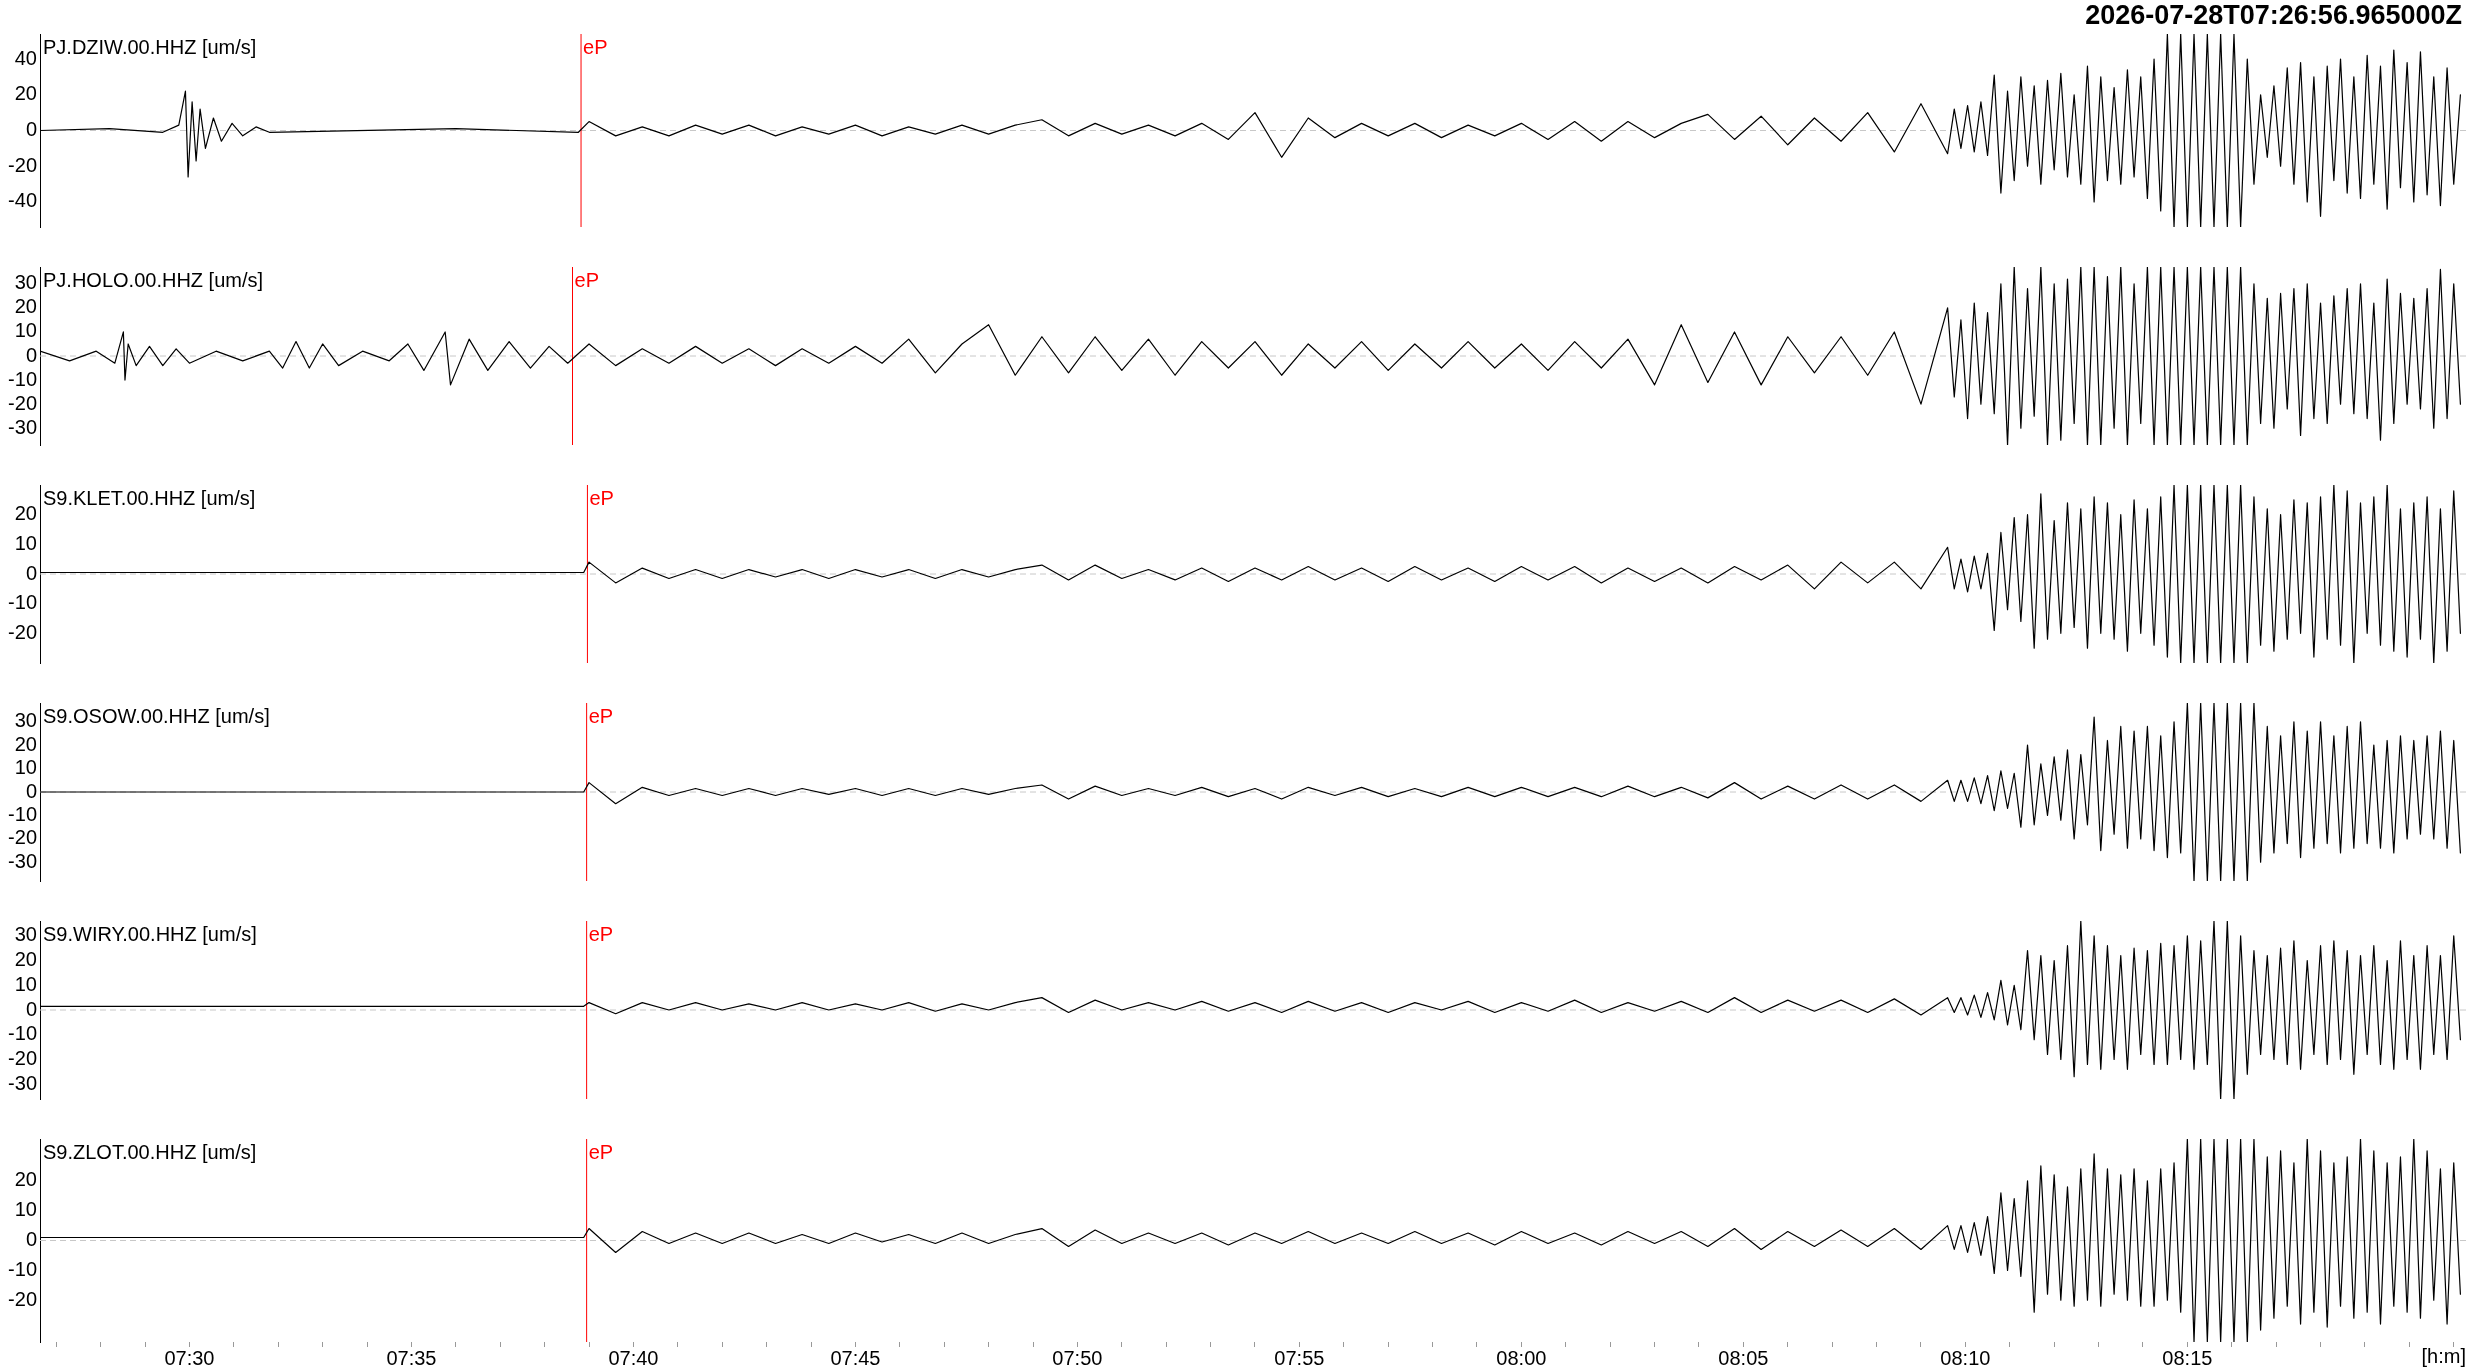 This screenshot has width=2470, height=1368. I want to click on chart-title: S9.ZLOT.00.HHZ [um/s], so click(150, 1151).